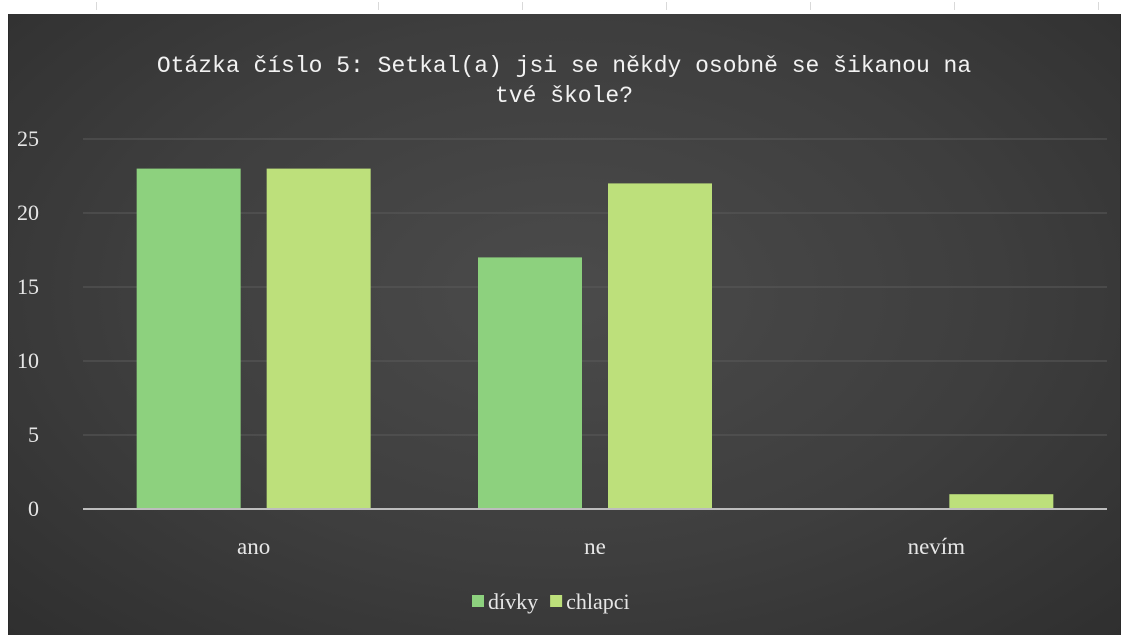  What do you see at coordinates (598, 601) in the screenshot?
I see `legend-label: chlapci` at bounding box center [598, 601].